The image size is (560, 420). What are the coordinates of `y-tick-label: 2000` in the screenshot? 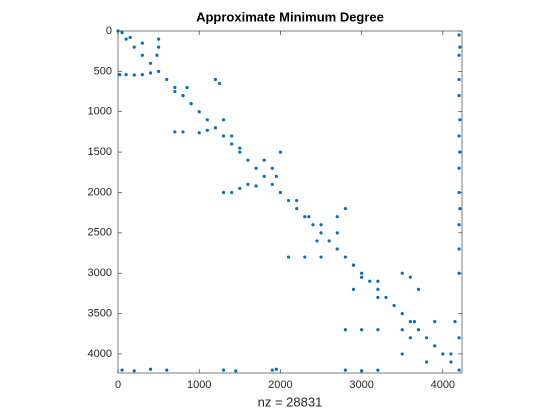 It's located at (100, 192).